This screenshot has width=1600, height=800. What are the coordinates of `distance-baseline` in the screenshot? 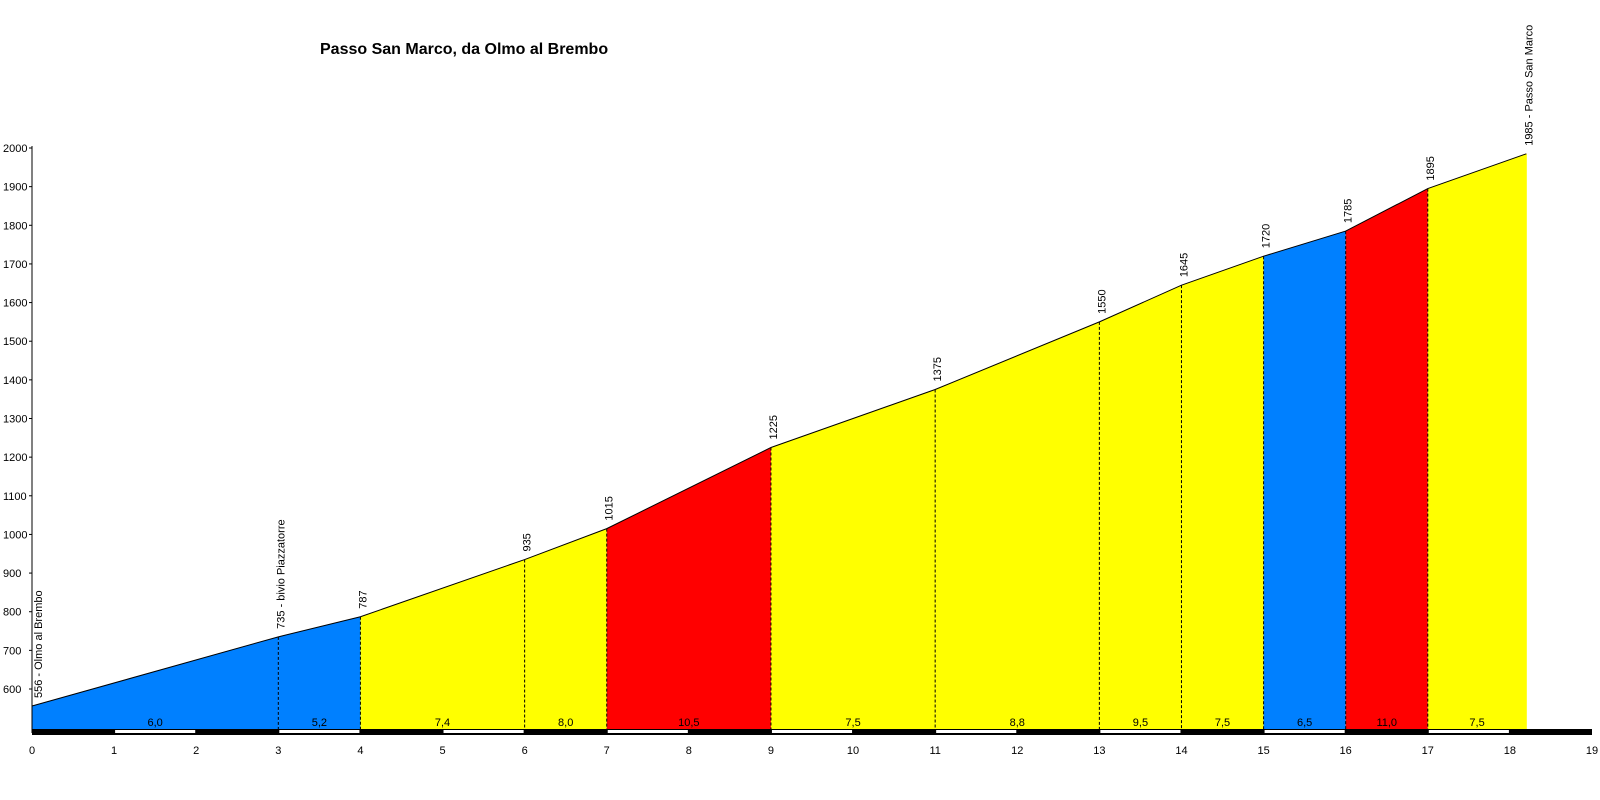 It's located at (812, 732).